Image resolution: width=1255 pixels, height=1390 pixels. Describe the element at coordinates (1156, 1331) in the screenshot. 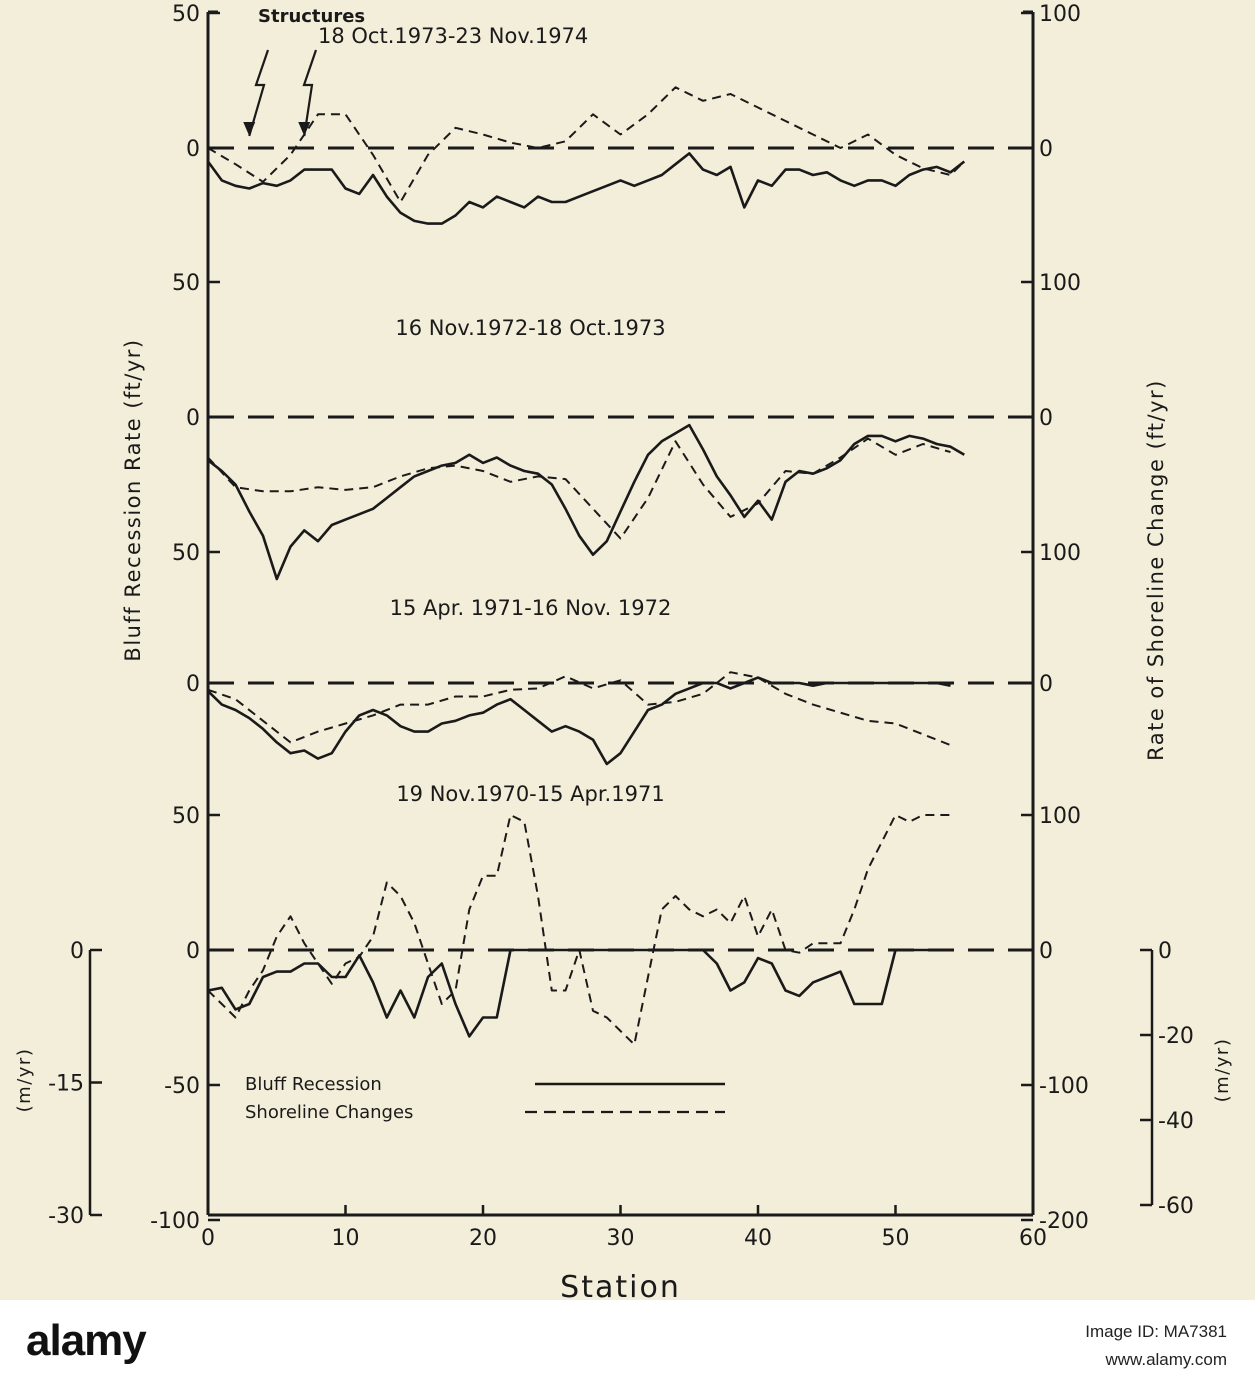

I see `image-id-text: Image ID: MA7381` at that location.